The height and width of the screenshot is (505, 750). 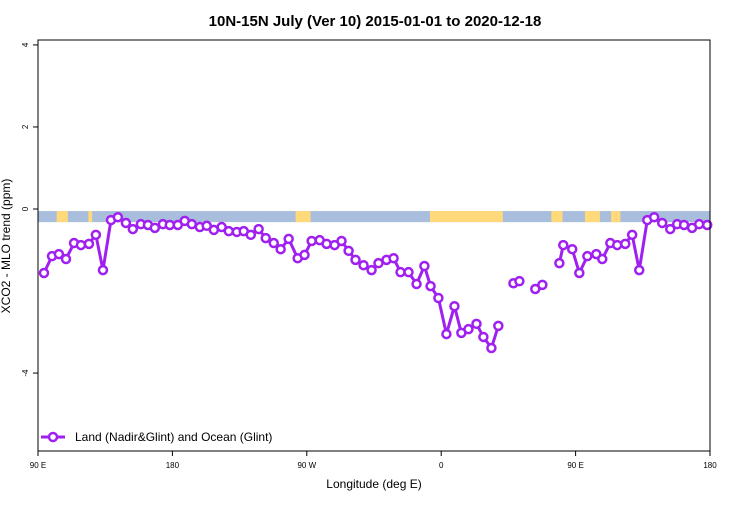 I want to click on x-axis: 90 E 180 90 W 0 90 E 180, so click(x=373, y=460).